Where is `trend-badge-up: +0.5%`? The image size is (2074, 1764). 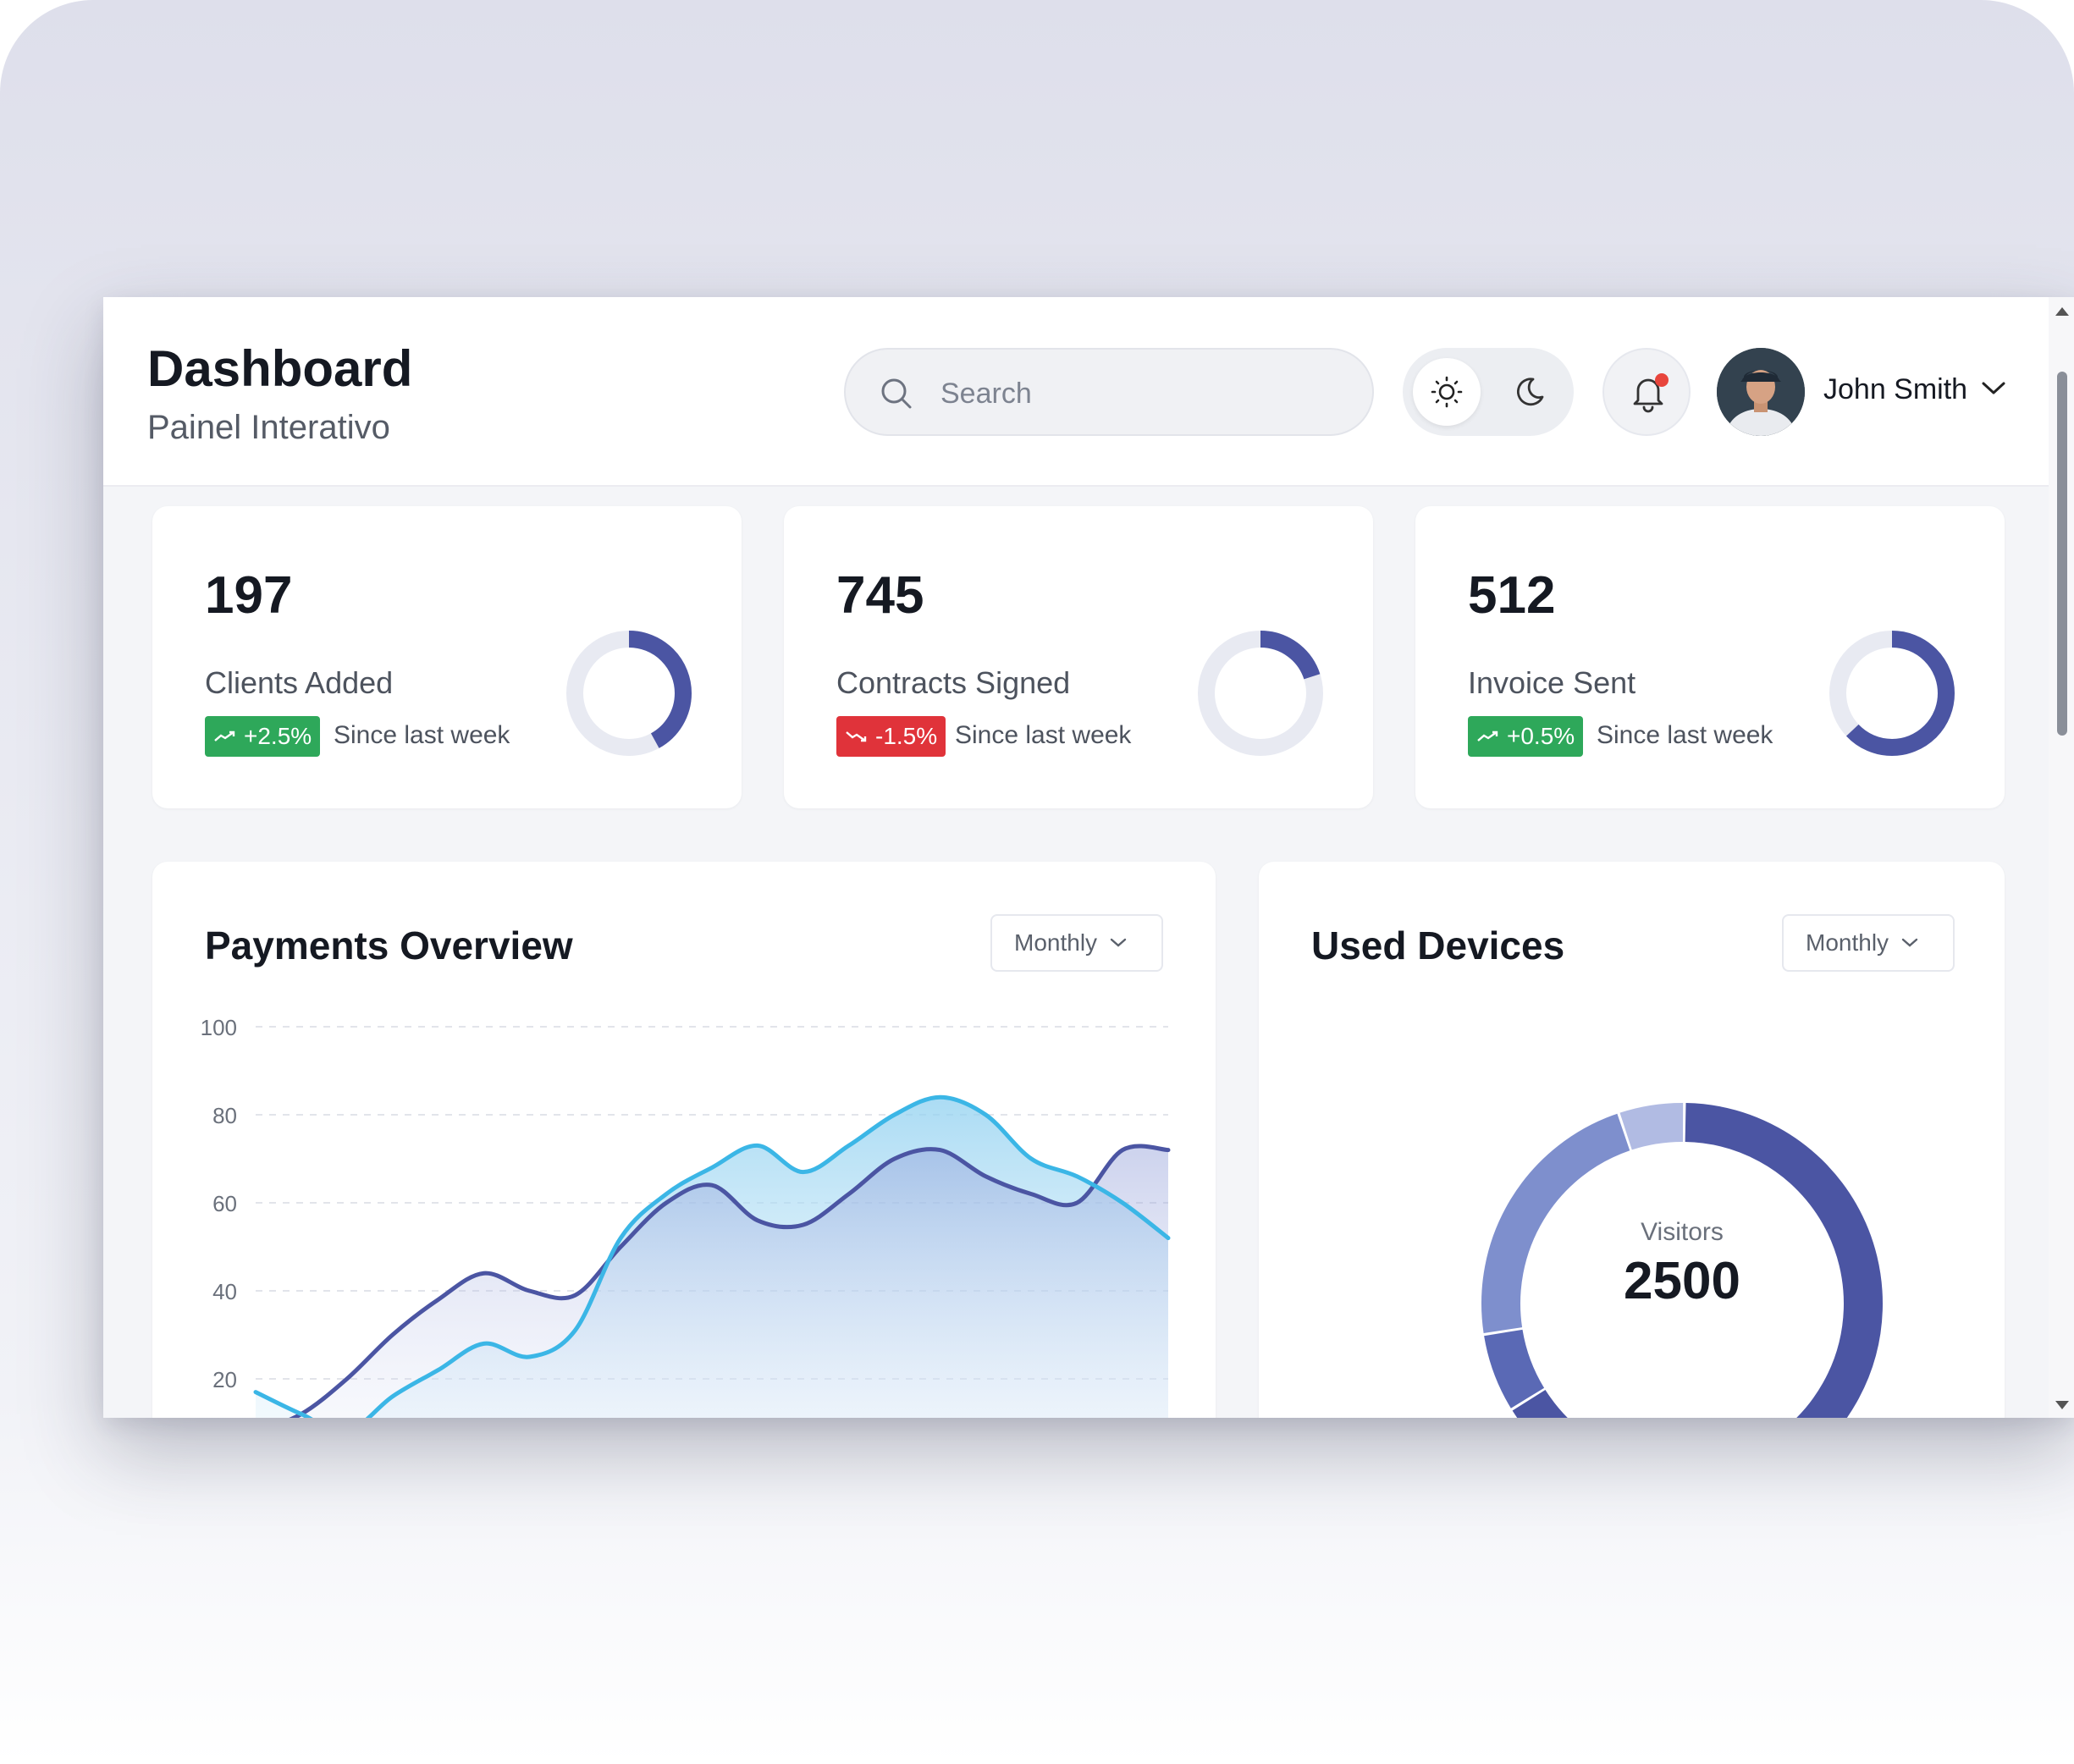 trend-badge-up: +0.5% is located at coordinates (1526, 736).